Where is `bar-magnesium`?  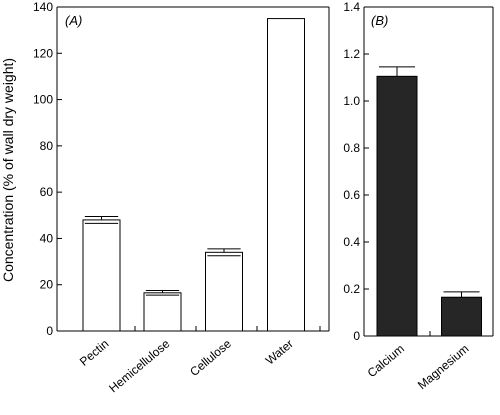
bar-magnesium is located at coordinates (461, 316).